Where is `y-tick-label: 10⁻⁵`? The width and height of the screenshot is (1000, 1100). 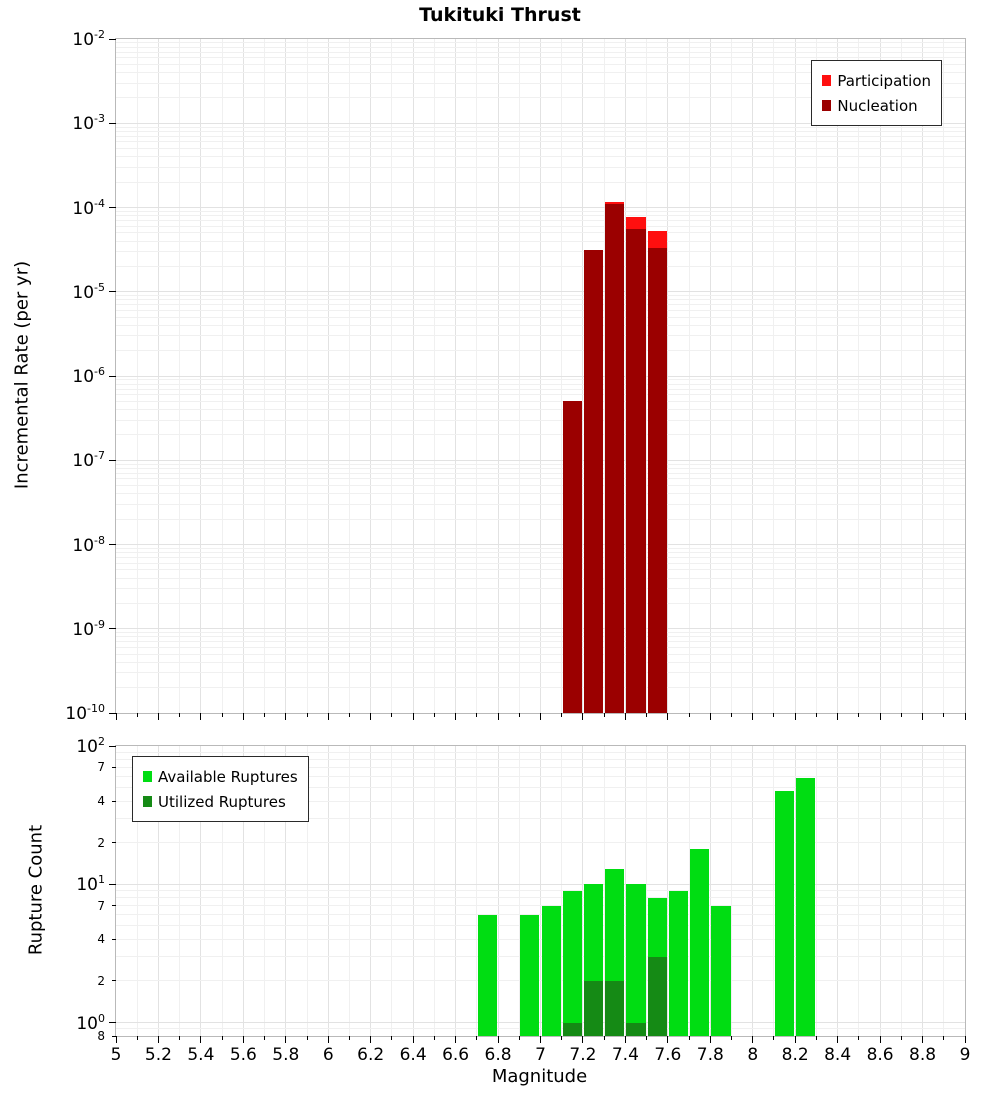 y-tick-label: 10⁻⁵ is located at coordinates (88, 291).